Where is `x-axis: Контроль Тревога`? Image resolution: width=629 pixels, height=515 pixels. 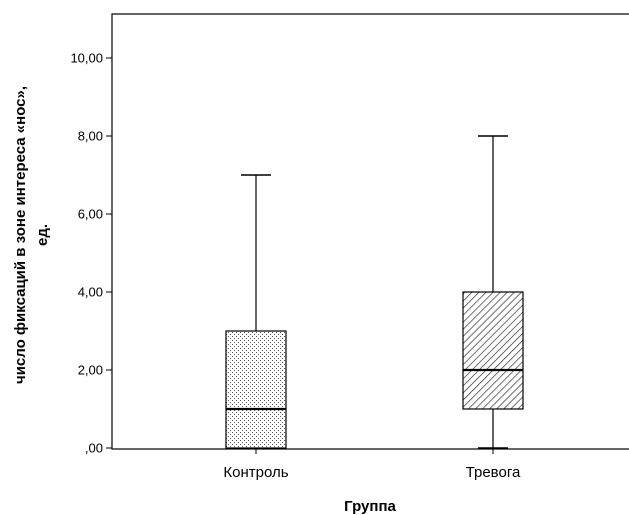
x-axis: Контроль Тревога is located at coordinates (372, 464).